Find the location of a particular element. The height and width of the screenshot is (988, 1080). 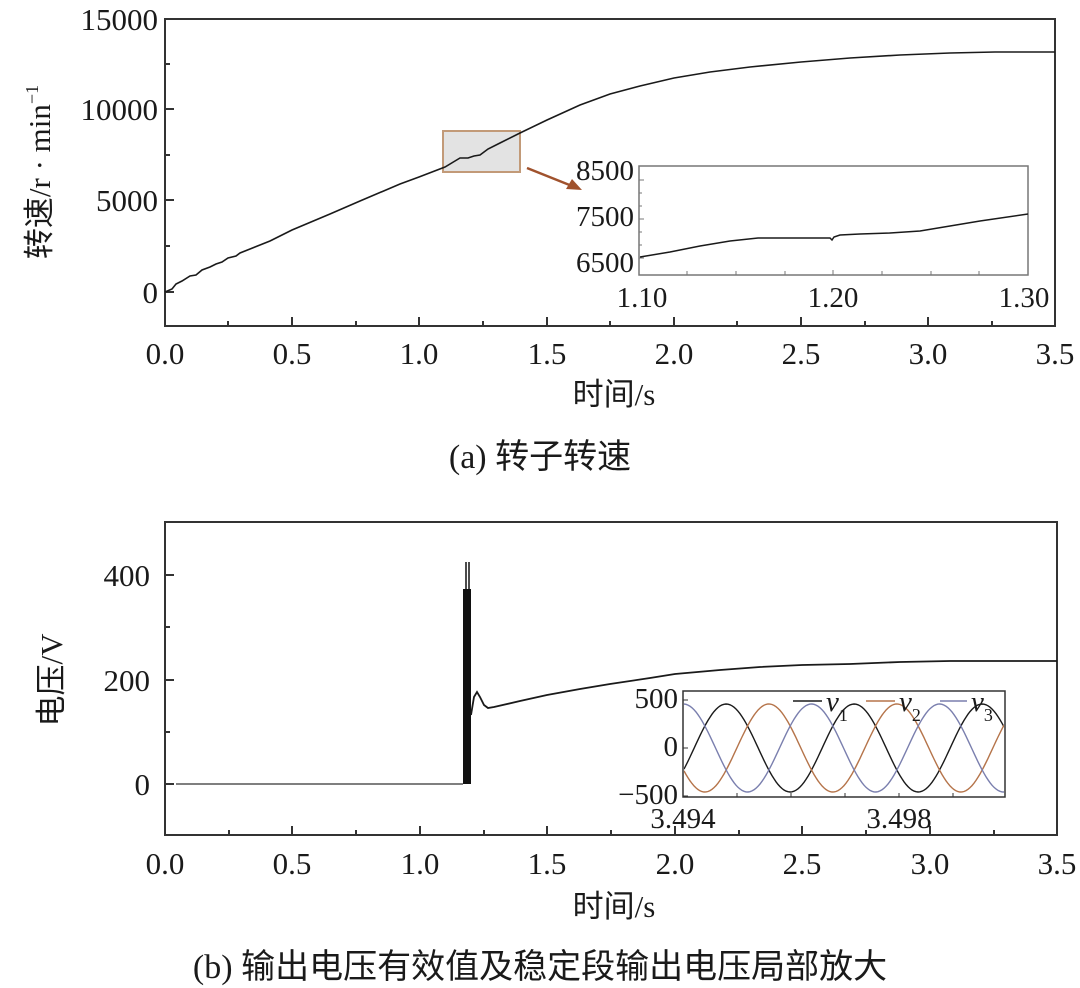

chart-a-x-axis-label: 时间/s is located at coordinates (614, 394).